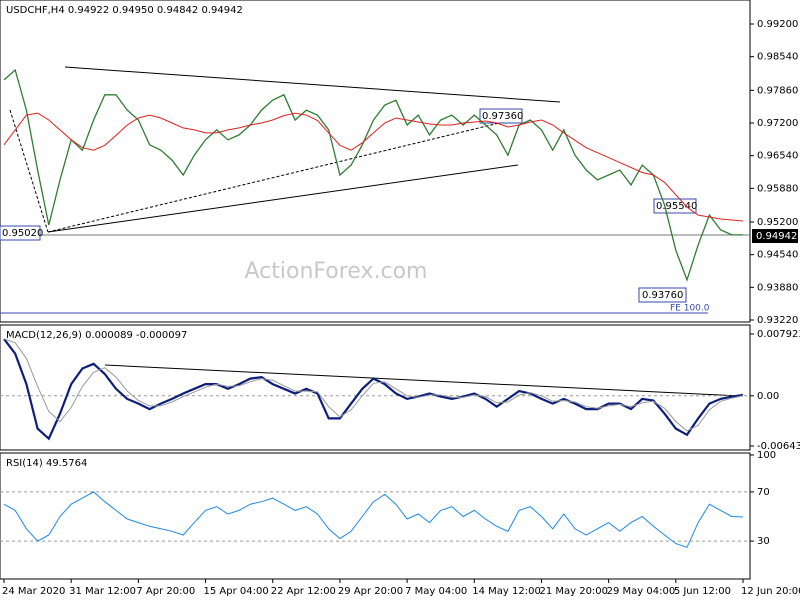  Describe the element at coordinates (436, 591) in the screenshot. I see `x-tick-label: 7 May 04:00` at that location.